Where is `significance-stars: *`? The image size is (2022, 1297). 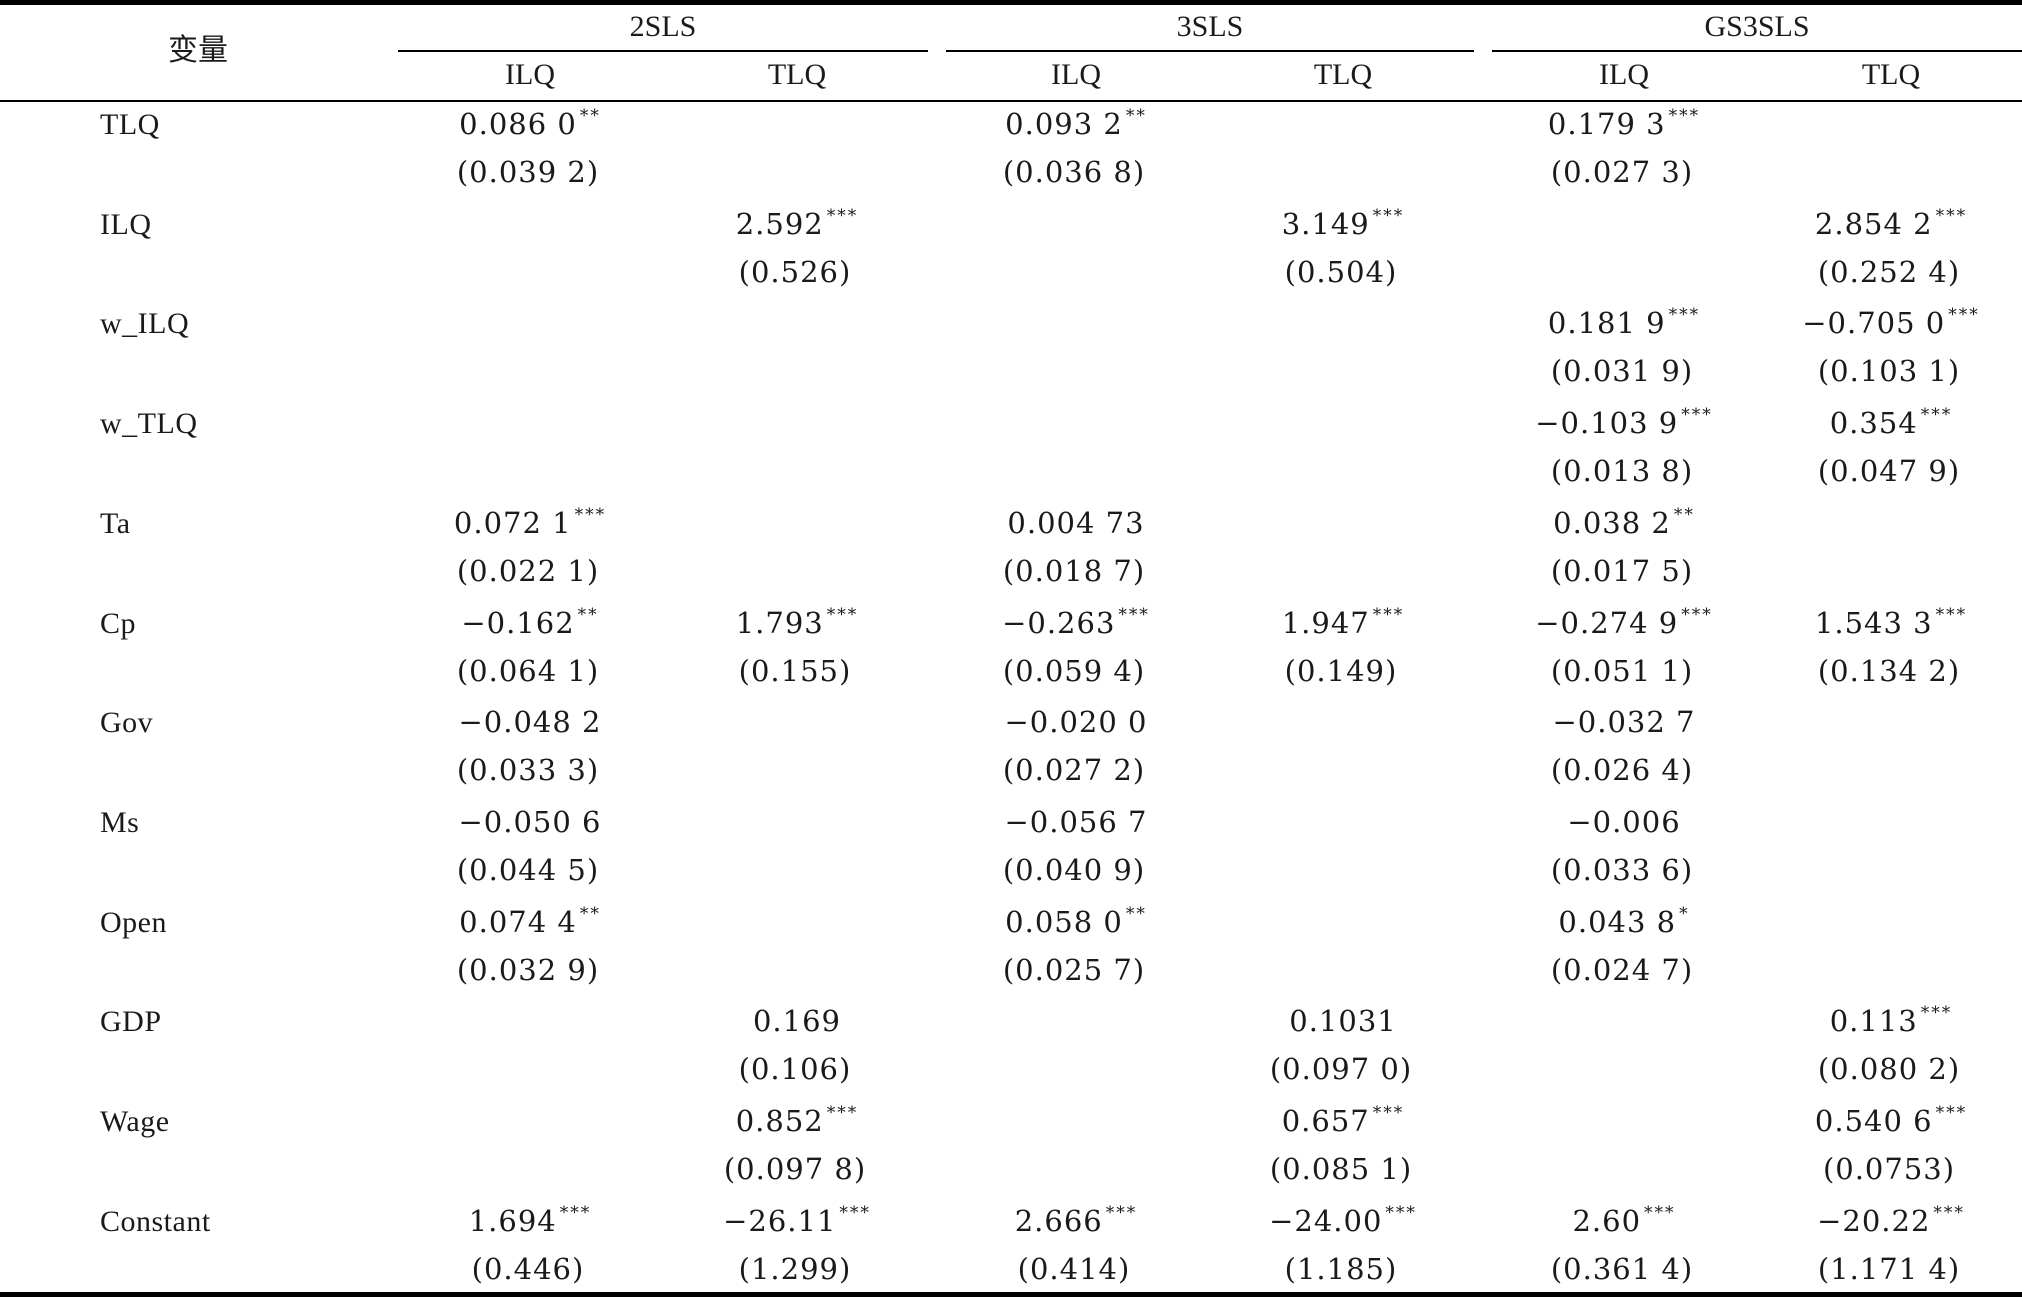 significance-stars: * is located at coordinates (1684, 913).